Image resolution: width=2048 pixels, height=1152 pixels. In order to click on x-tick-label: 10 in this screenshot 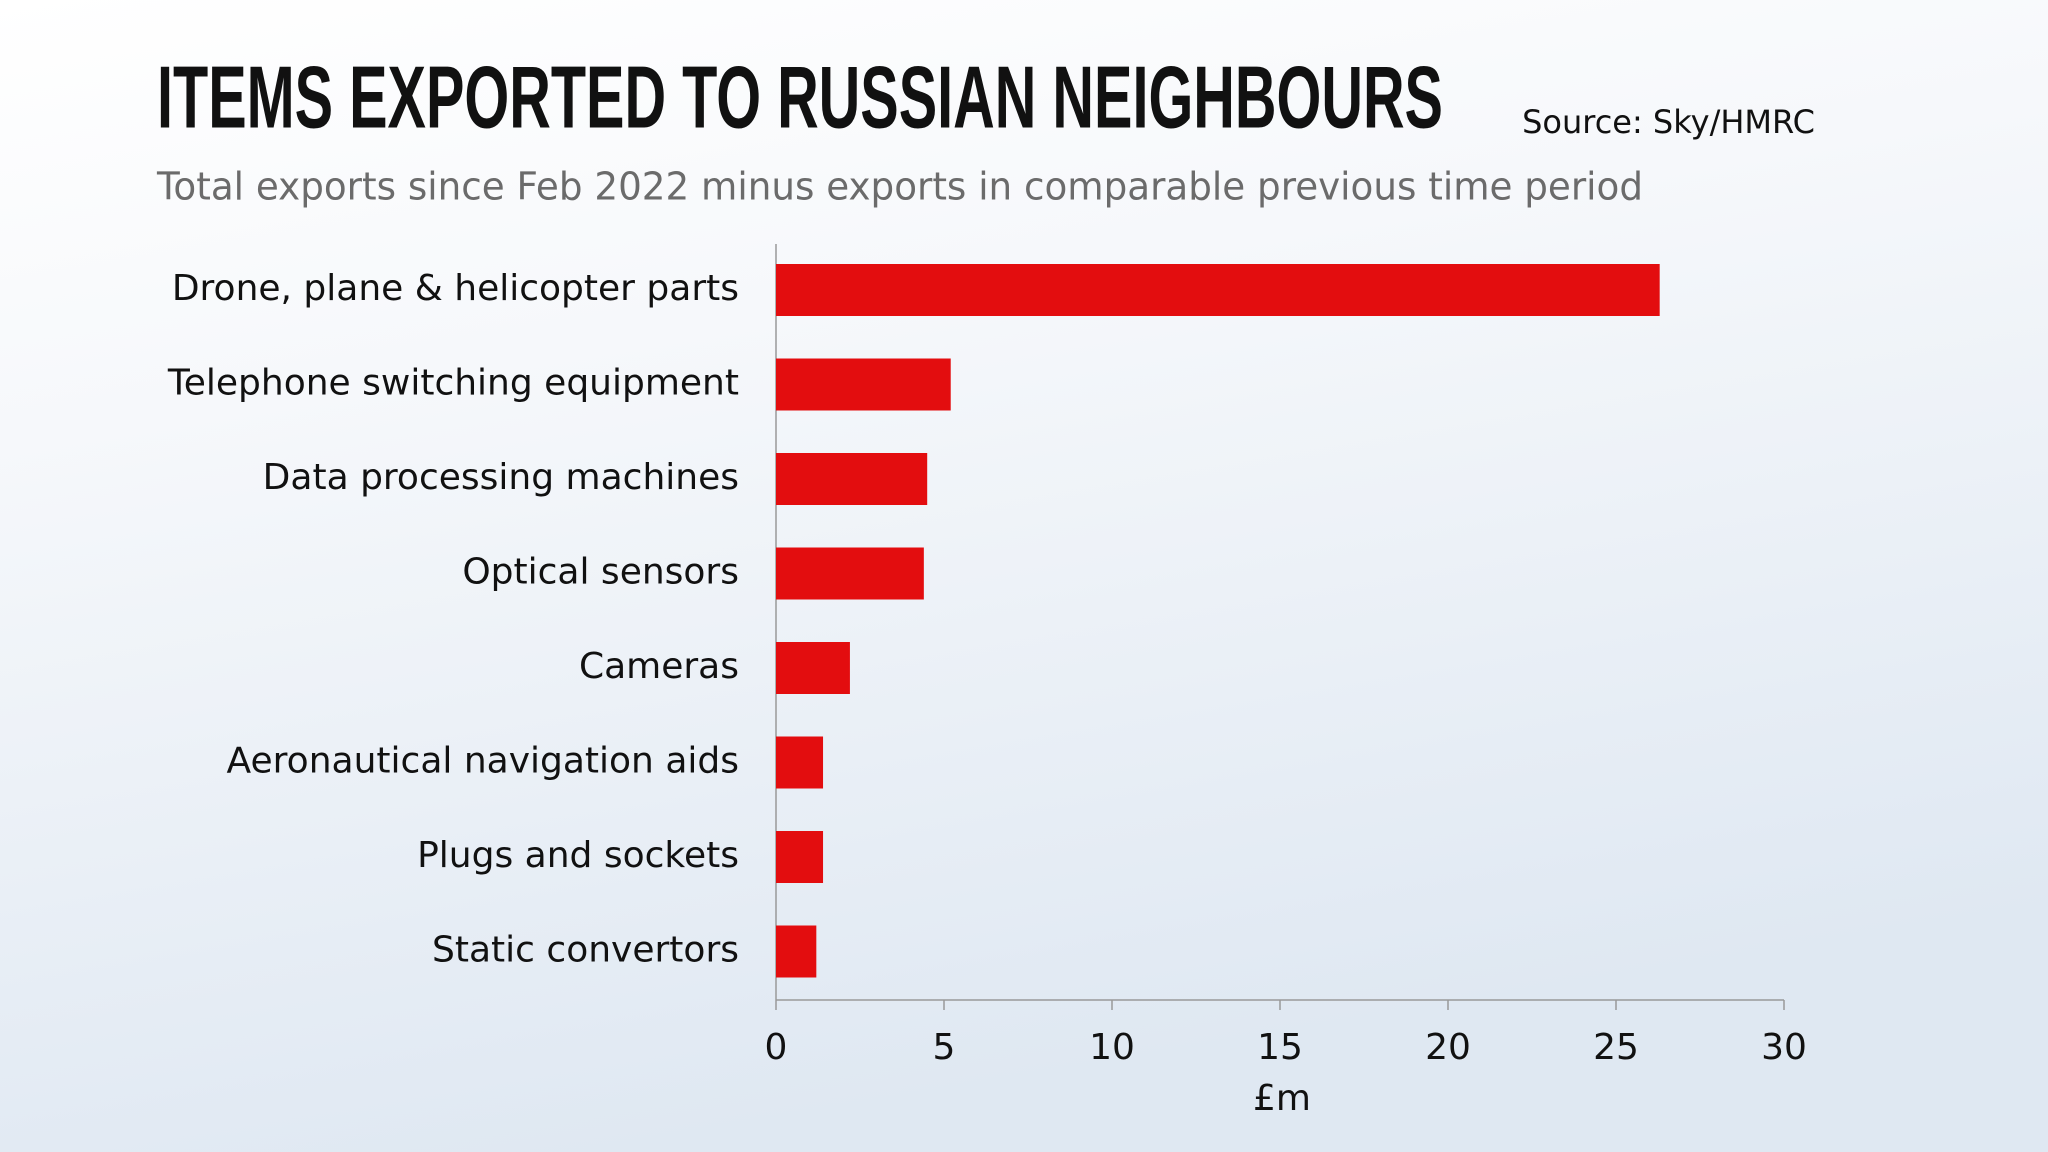, I will do `click(1112, 1047)`.